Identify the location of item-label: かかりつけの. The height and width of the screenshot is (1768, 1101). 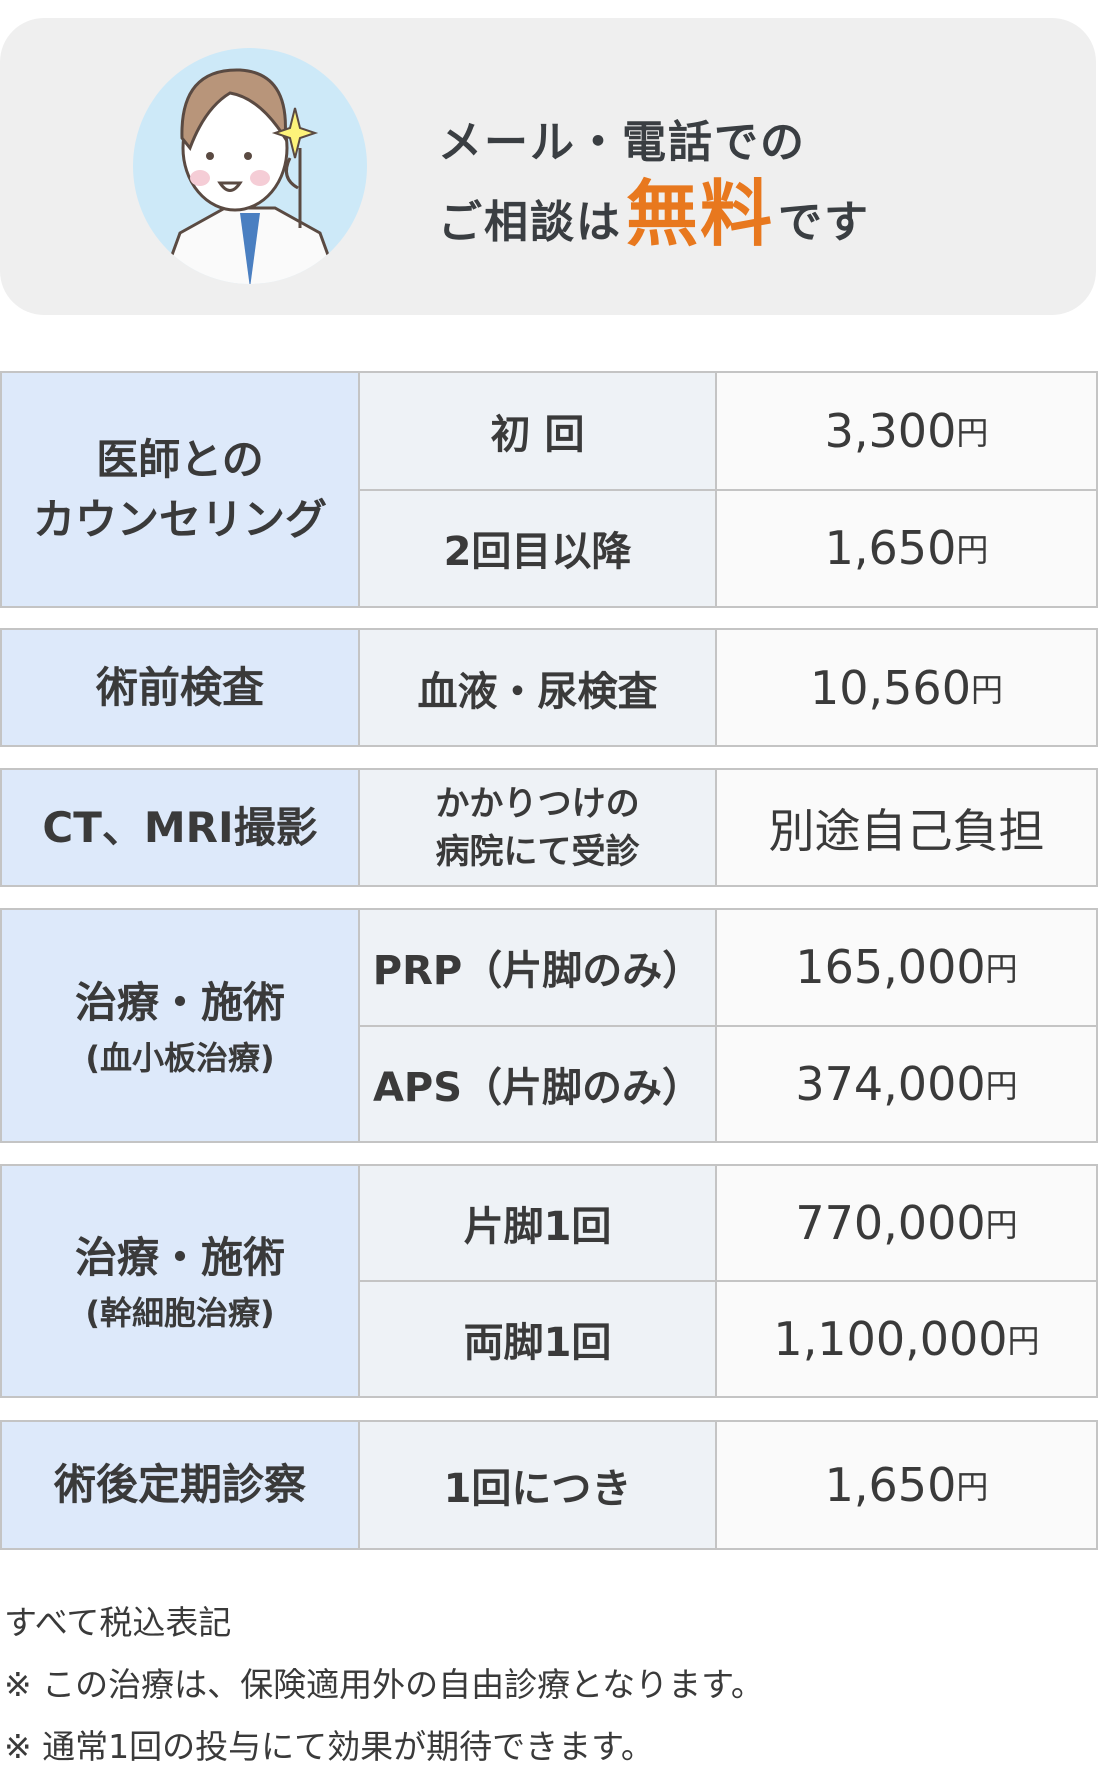
(537, 803).